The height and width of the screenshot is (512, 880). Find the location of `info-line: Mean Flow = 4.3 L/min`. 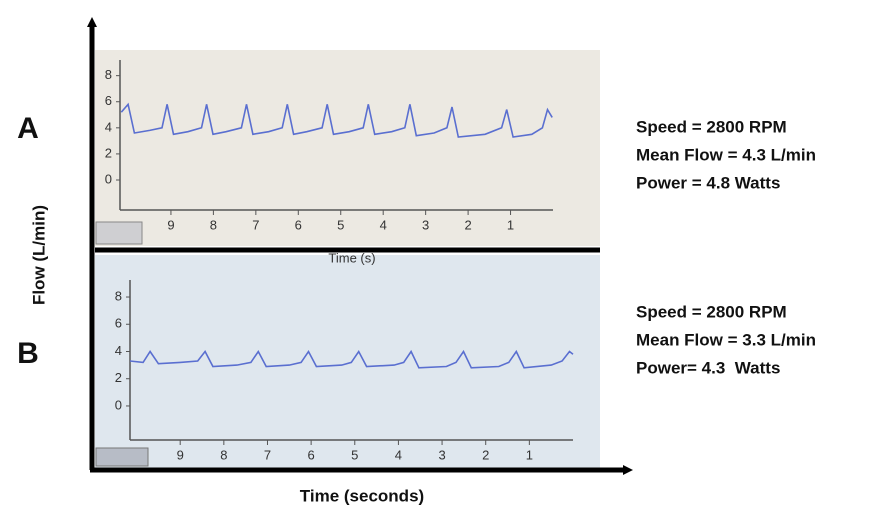

info-line: Mean Flow = 4.3 L/min is located at coordinates (726, 154).